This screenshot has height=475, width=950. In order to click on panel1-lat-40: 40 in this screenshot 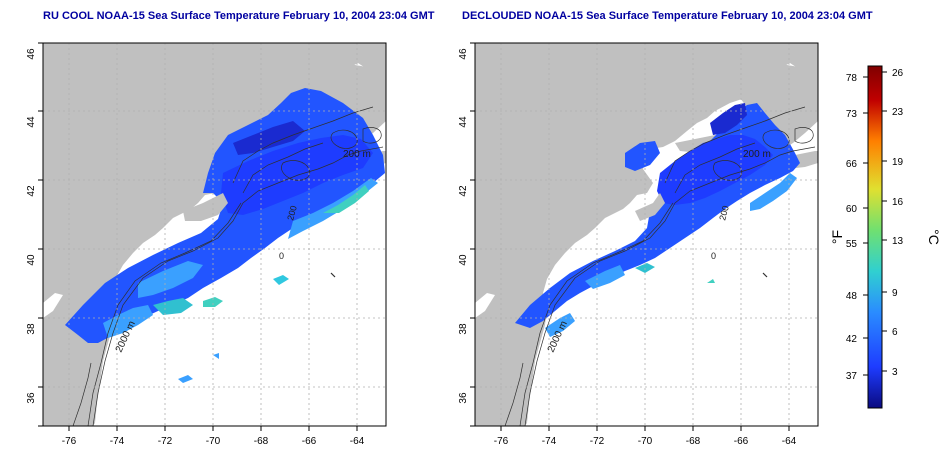, I will do `click(31, 260)`.